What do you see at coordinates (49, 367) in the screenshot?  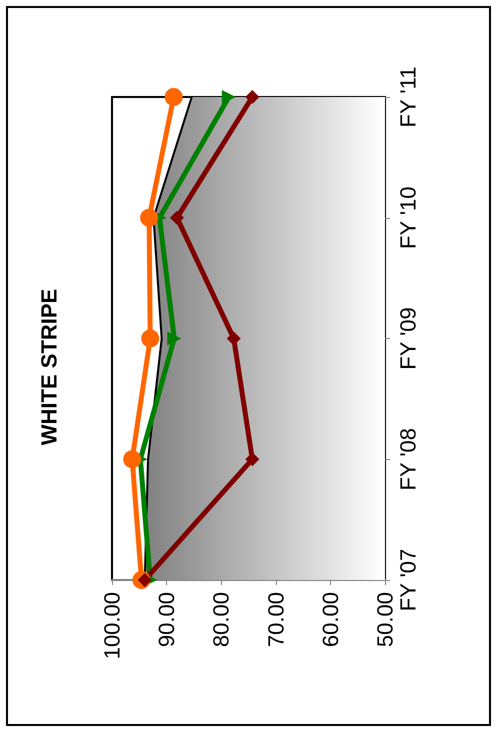 I see `text: WHITE STRIPE` at bounding box center [49, 367].